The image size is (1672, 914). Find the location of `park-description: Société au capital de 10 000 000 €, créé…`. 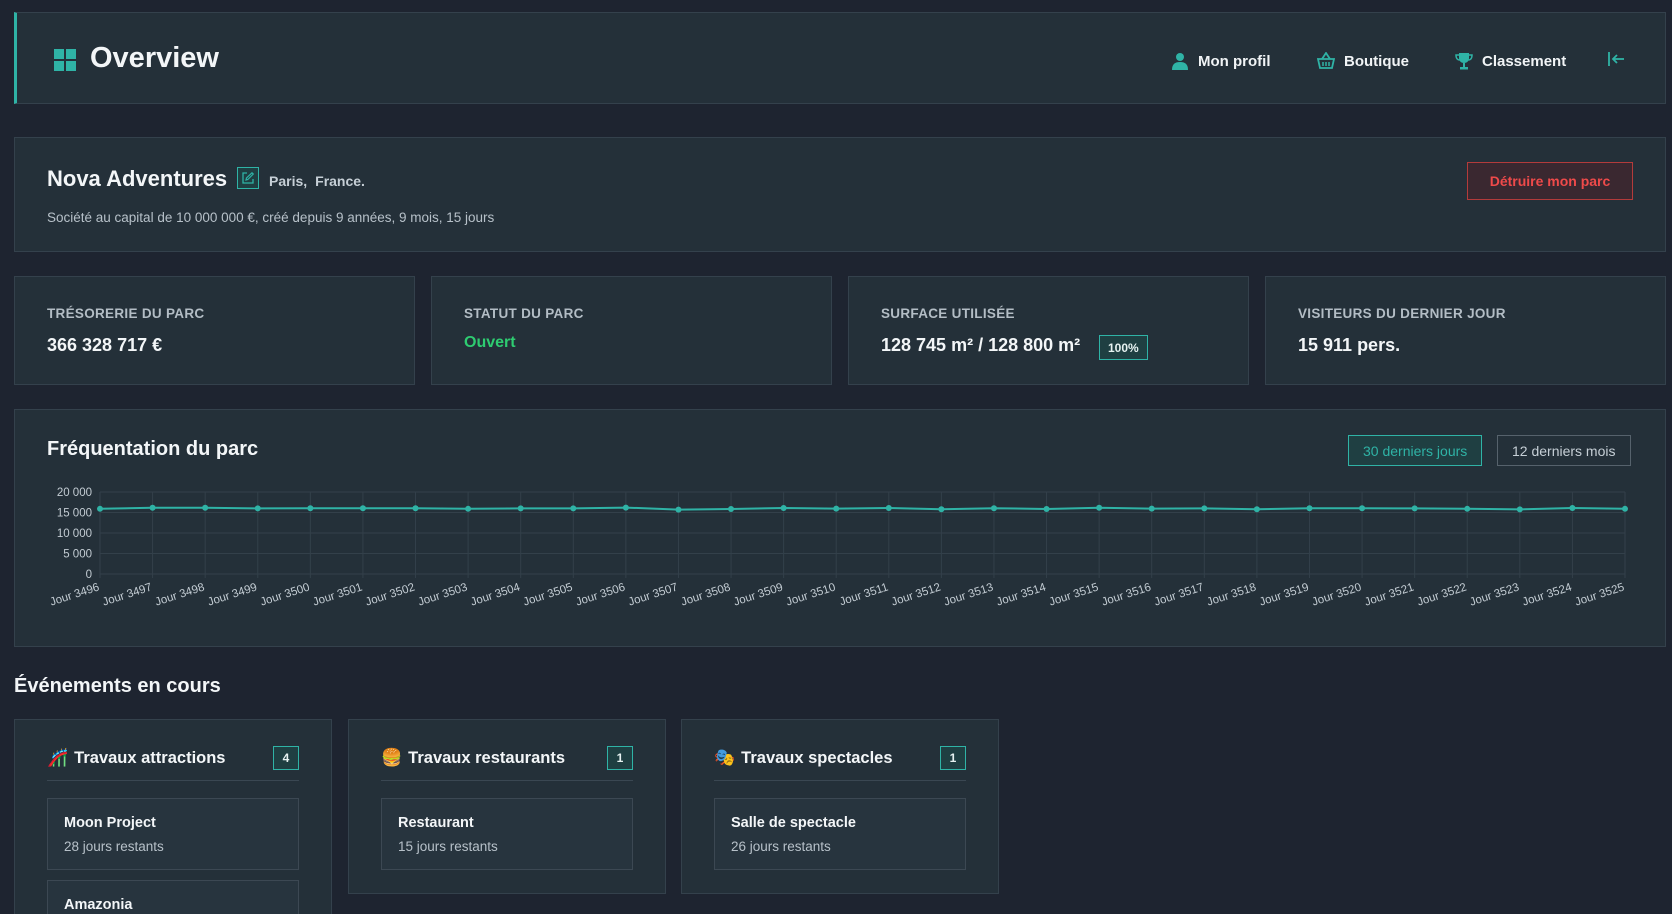

park-description: Société au capital de 10 000 000 €, créé… is located at coordinates (271, 217).